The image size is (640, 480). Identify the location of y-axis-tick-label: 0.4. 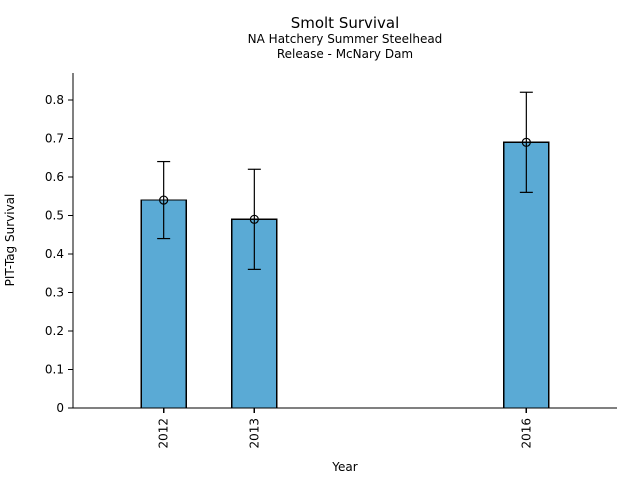
(54, 254).